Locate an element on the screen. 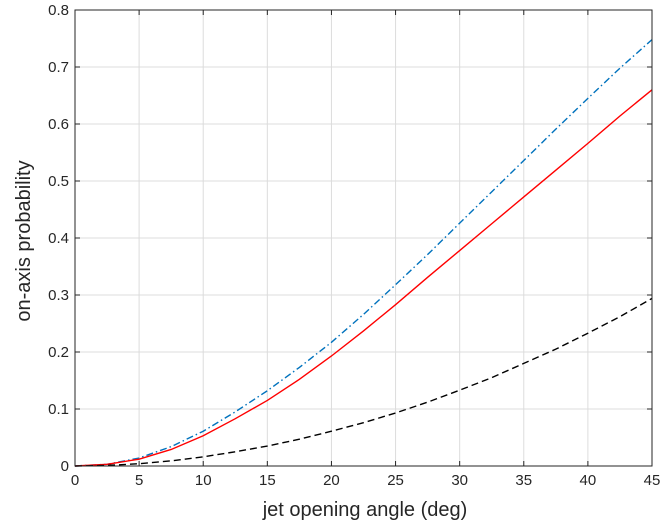  x-tick-label: 40 is located at coordinates (588, 480).